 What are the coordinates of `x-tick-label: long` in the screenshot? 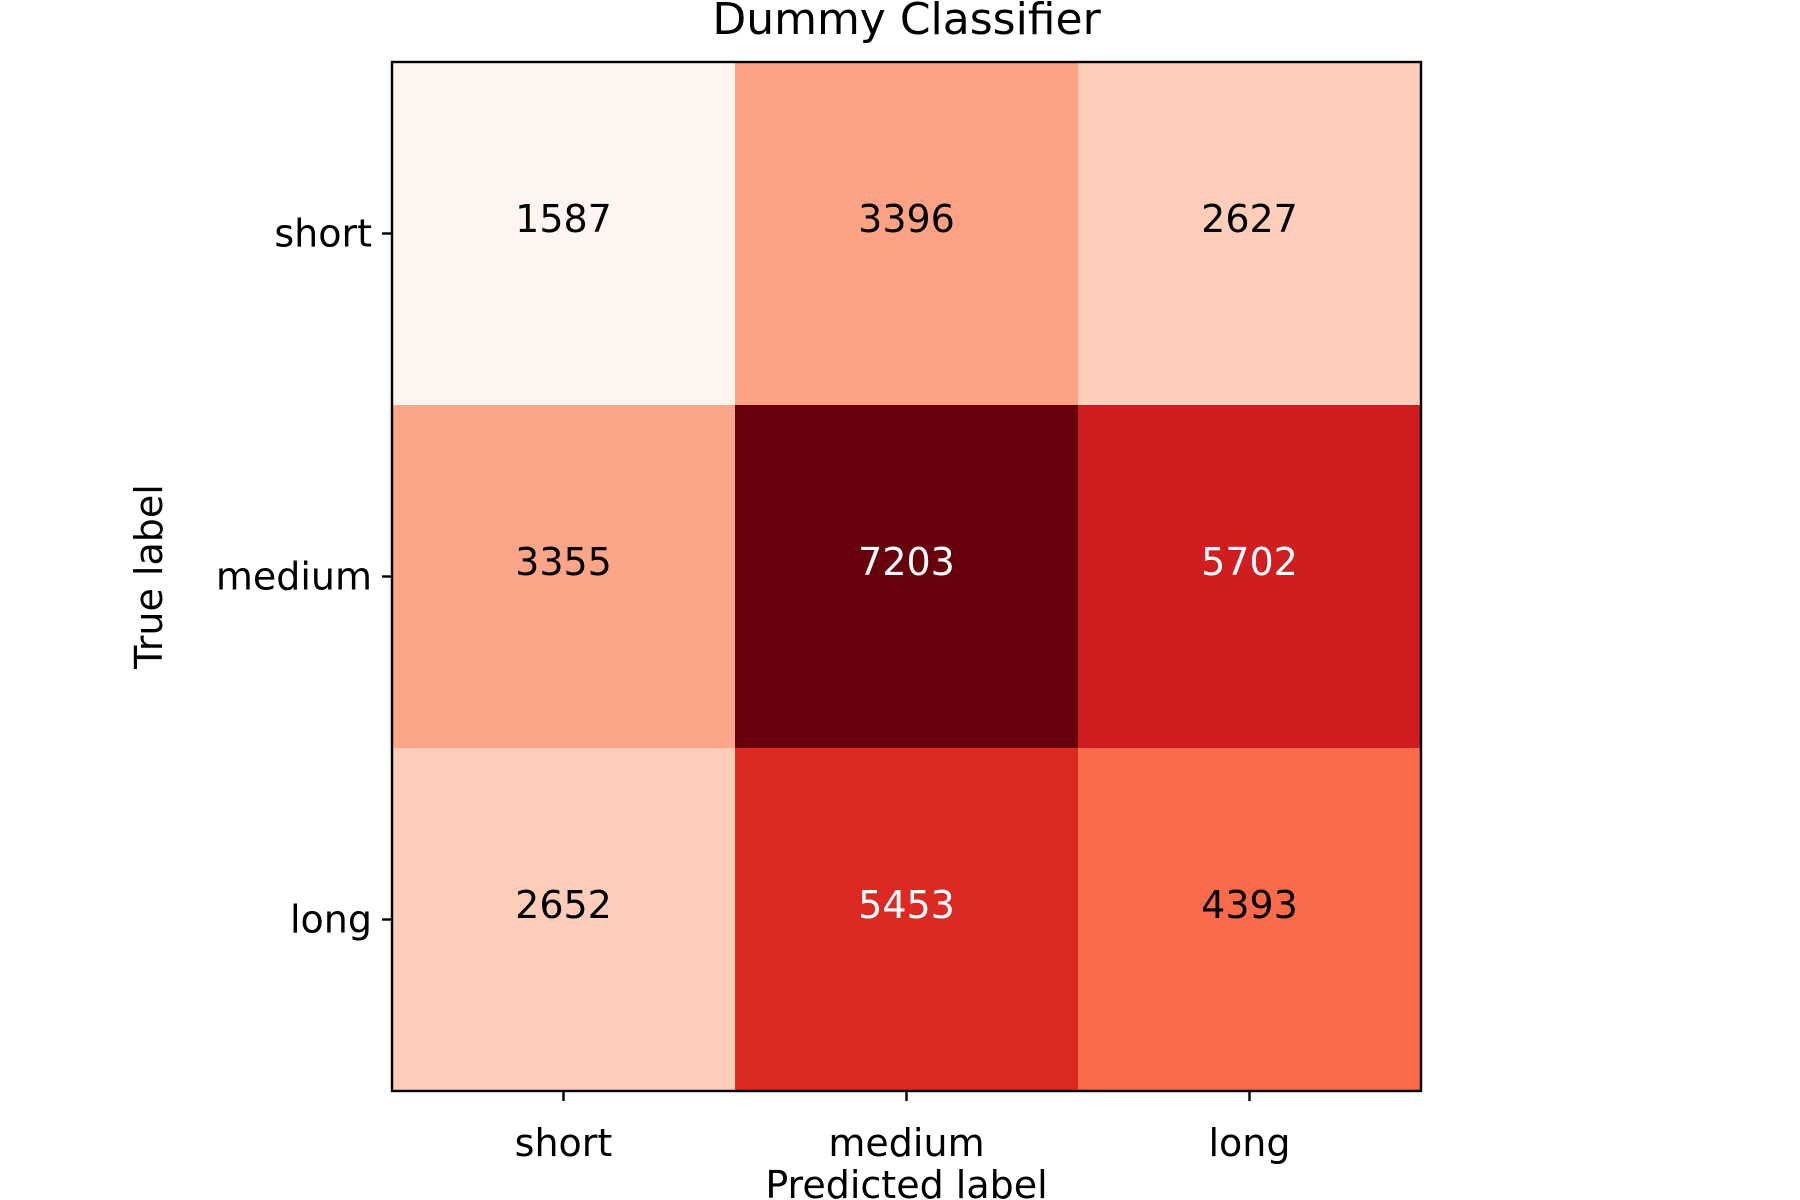 It's located at (1249, 1143).